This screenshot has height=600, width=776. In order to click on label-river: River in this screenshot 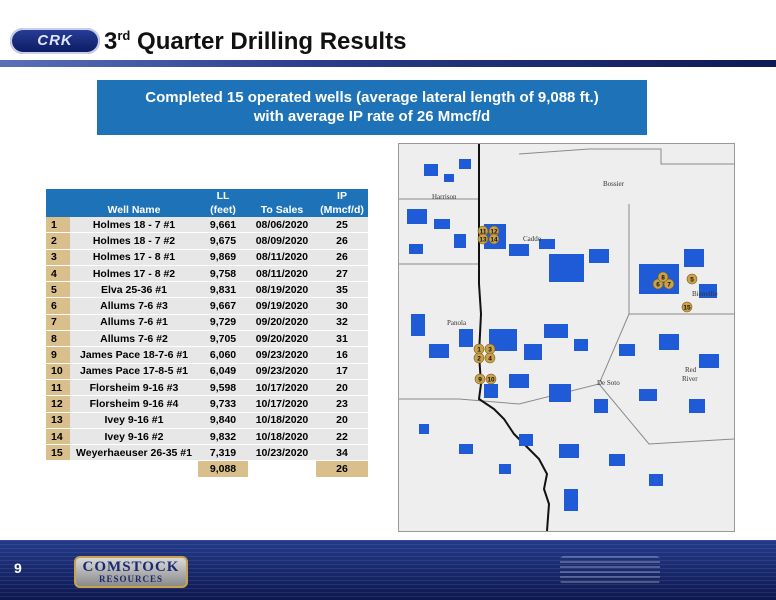, I will do `click(690, 379)`.